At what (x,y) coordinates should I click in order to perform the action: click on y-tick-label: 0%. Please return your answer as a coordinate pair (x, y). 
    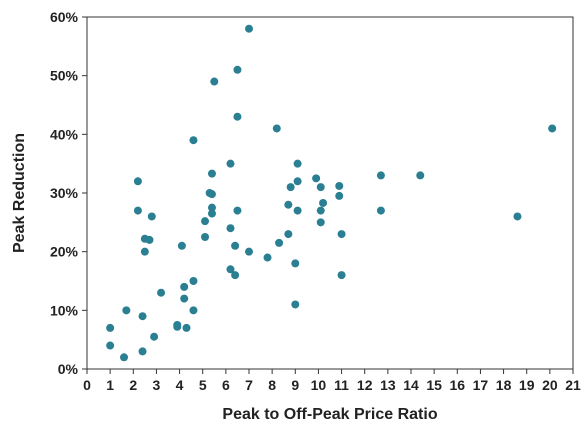
    Looking at the image, I should click on (68, 369).